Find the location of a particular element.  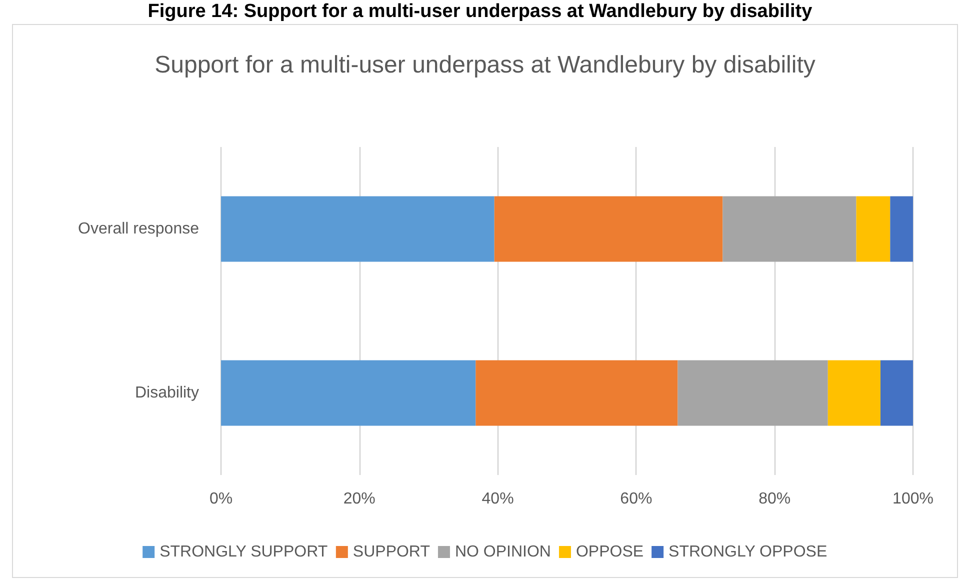

x-tick-label: 40% is located at coordinates (498, 499).